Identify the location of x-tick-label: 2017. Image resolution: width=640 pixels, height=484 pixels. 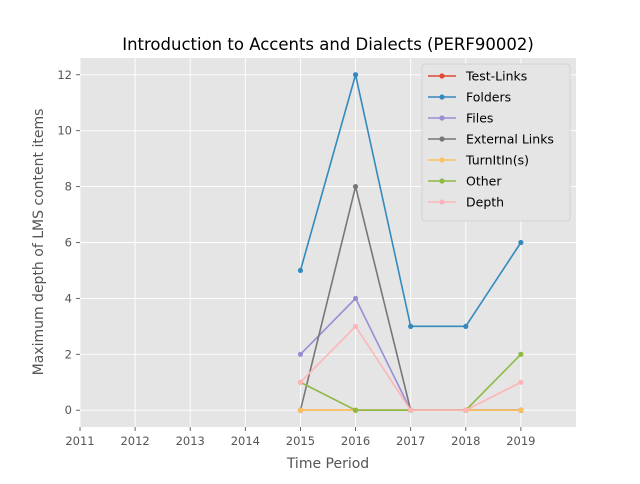
(410, 441).